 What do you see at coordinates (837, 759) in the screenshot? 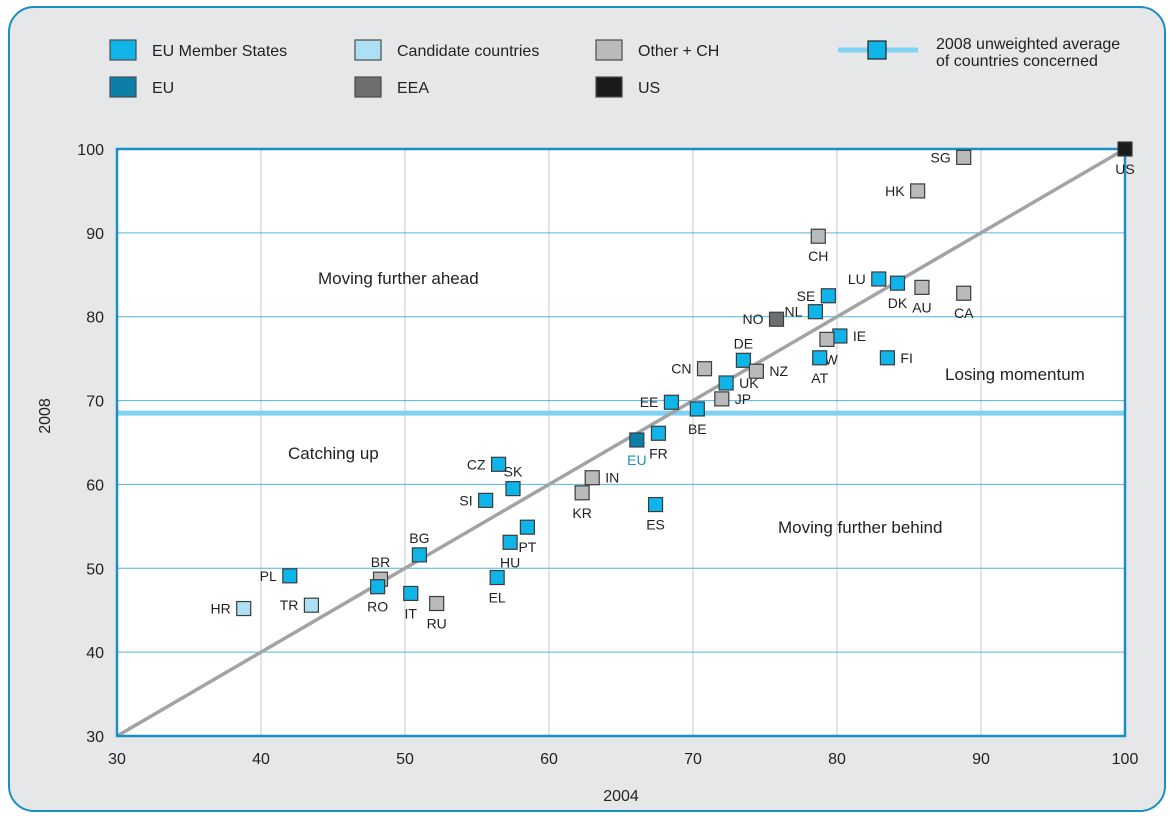
I see `x-tick-label: 80` at bounding box center [837, 759].